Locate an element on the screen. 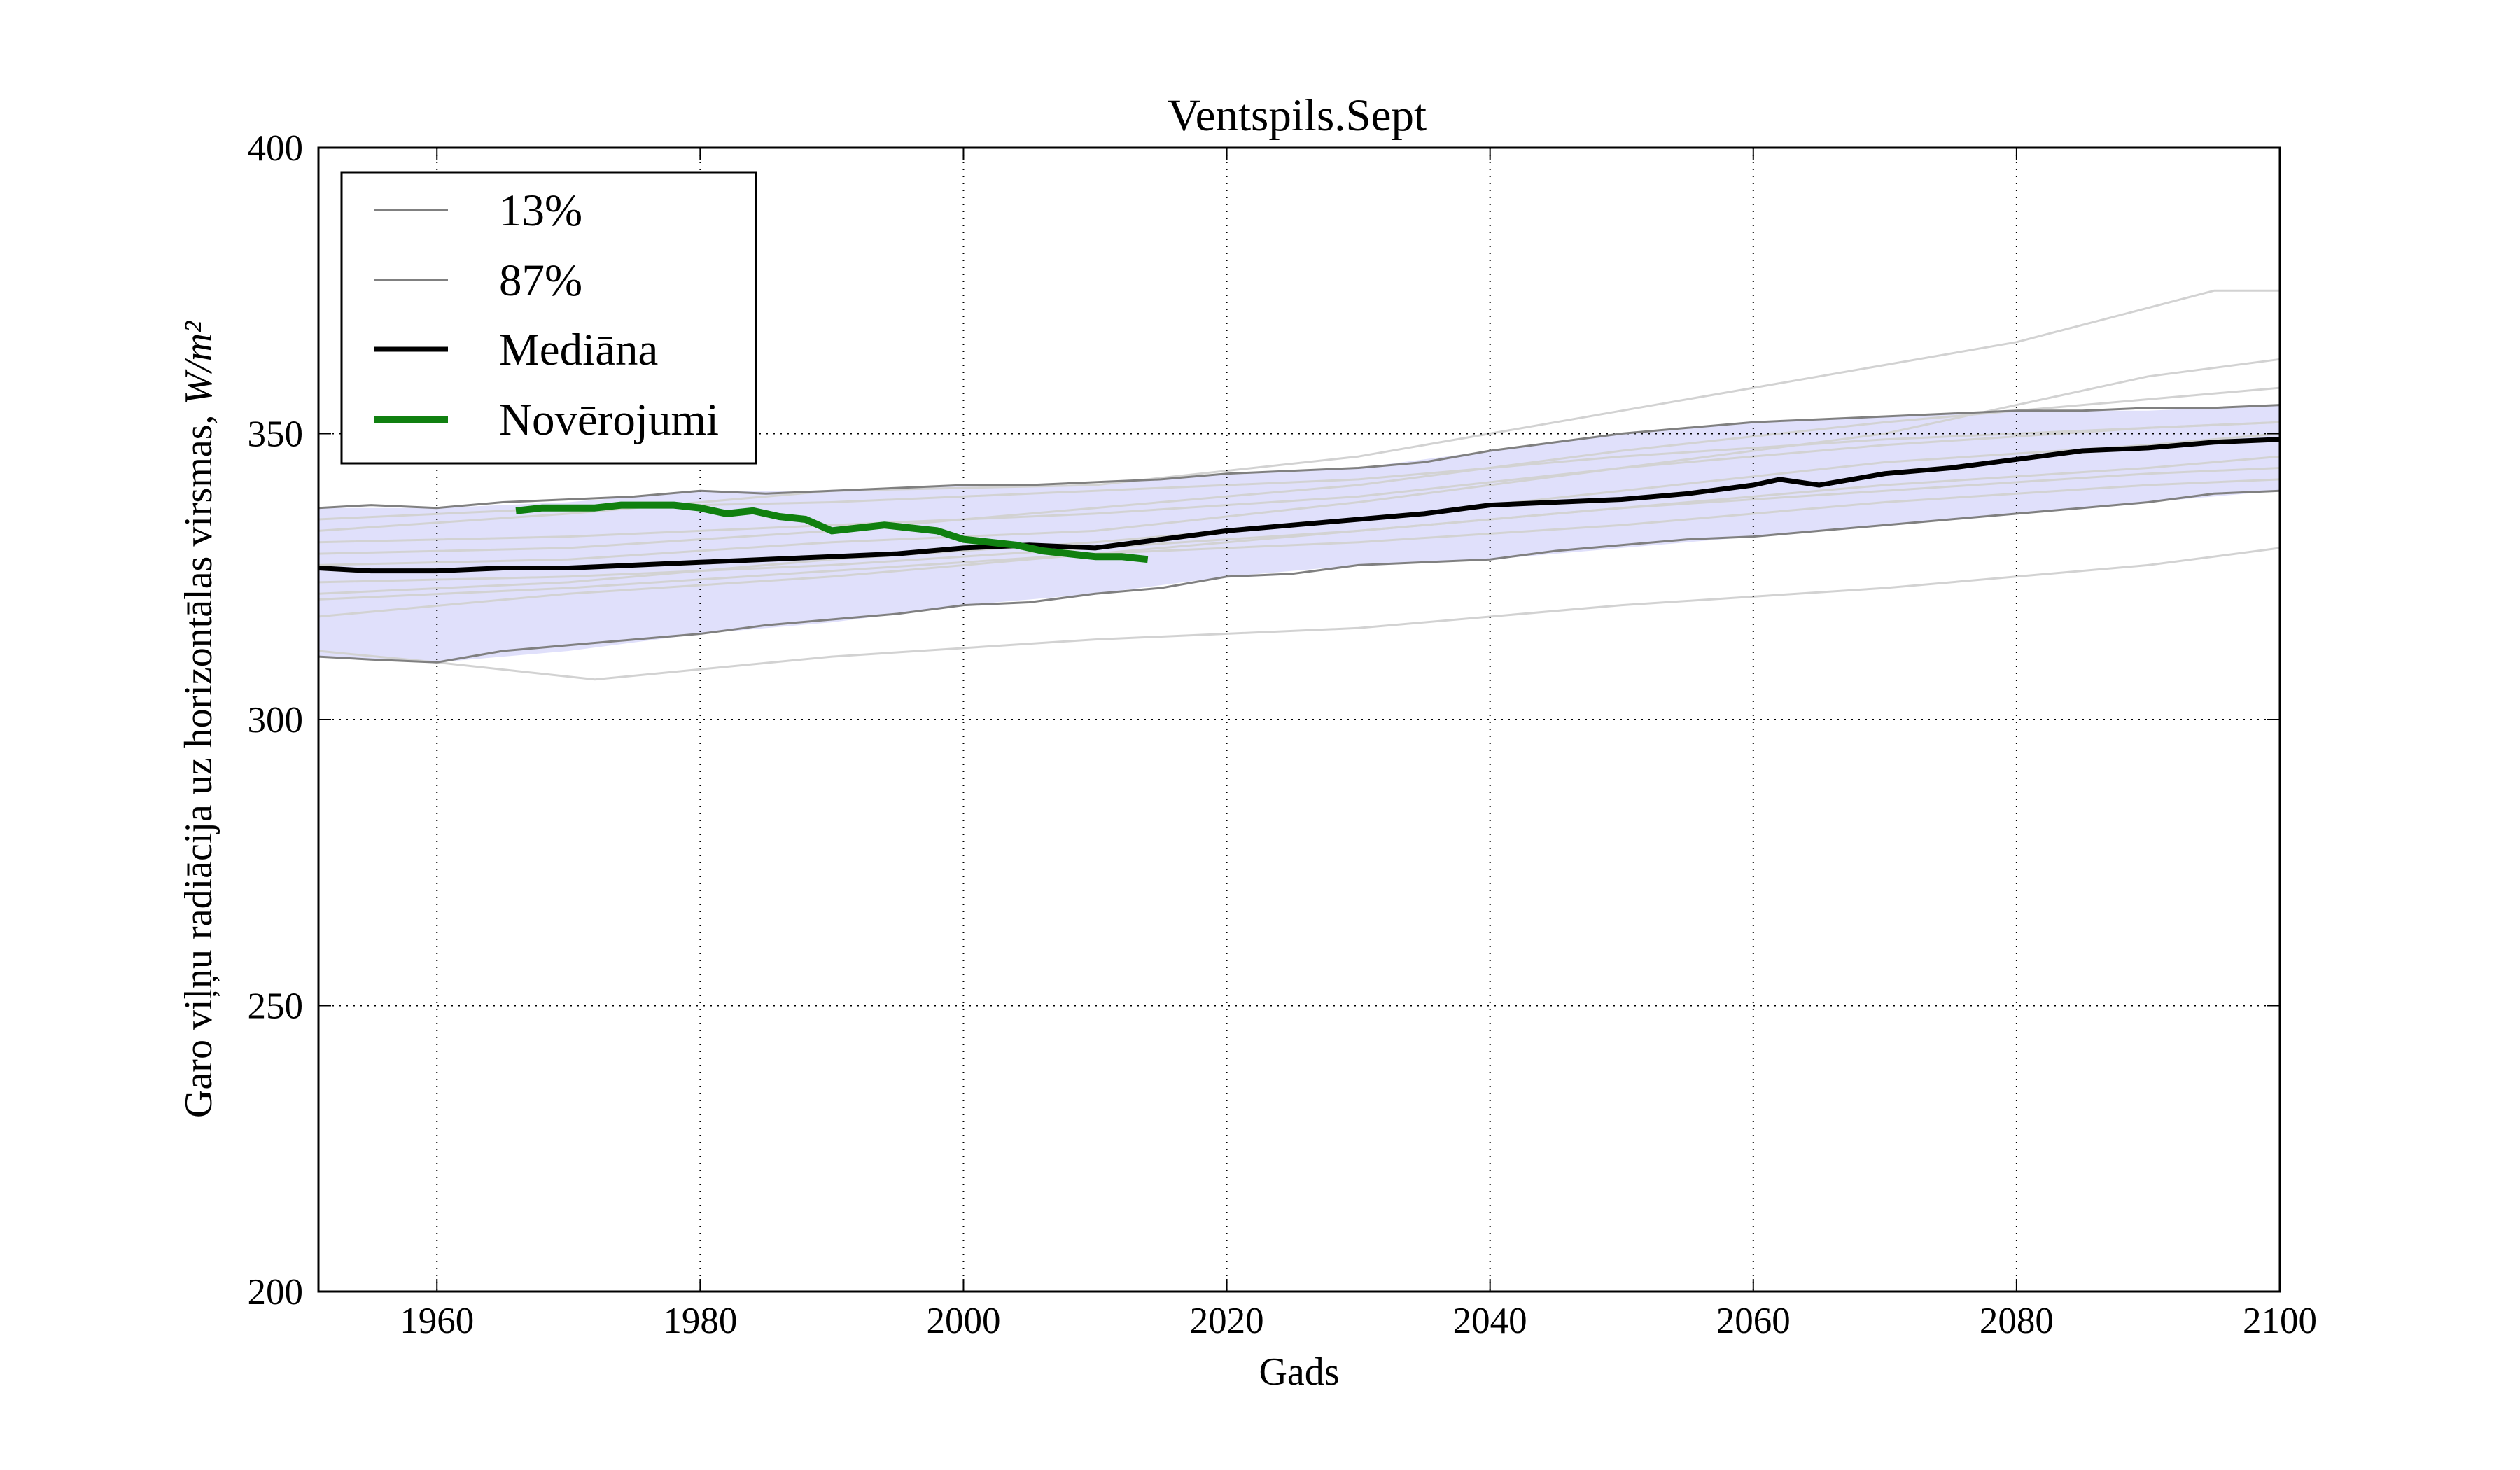 The image size is (2520, 1470). legend-label-13pct: 13% is located at coordinates (540, 211).